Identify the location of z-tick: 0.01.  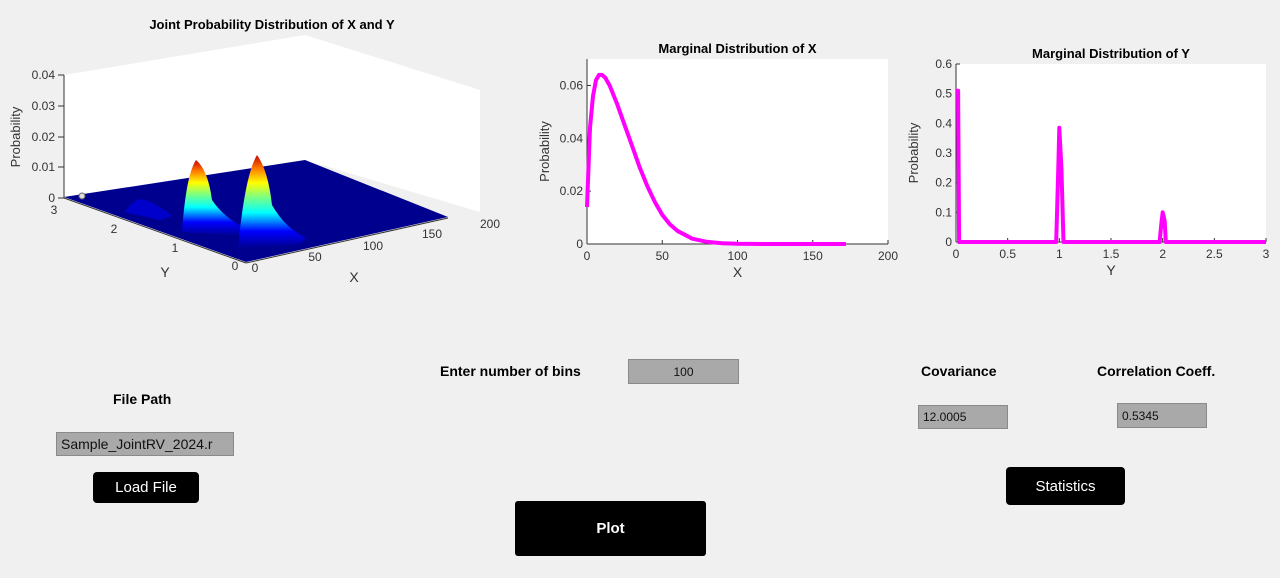
(44, 167).